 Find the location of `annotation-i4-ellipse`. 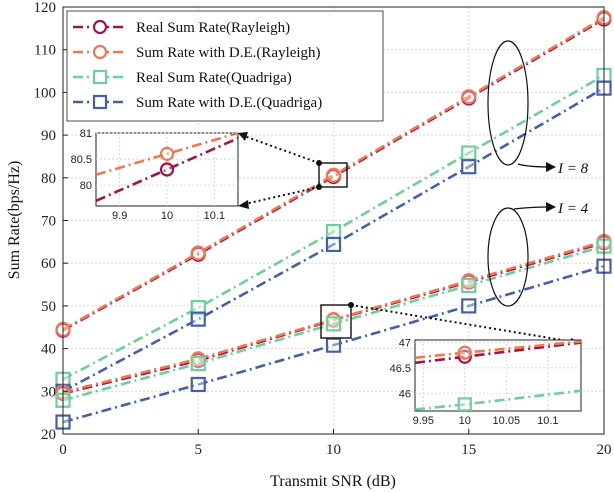

annotation-i4-ellipse is located at coordinates (508, 257).